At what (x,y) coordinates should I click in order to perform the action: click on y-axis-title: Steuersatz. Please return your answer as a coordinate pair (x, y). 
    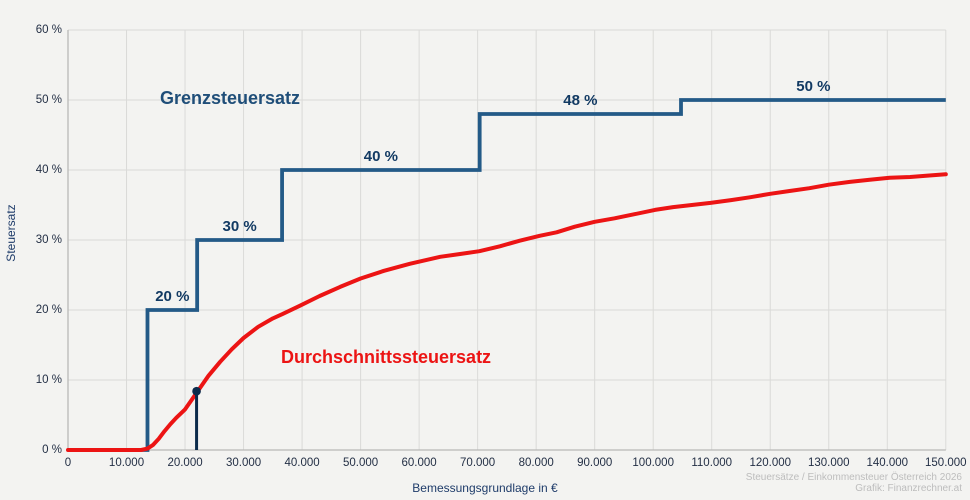
    Looking at the image, I should click on (11, 233).